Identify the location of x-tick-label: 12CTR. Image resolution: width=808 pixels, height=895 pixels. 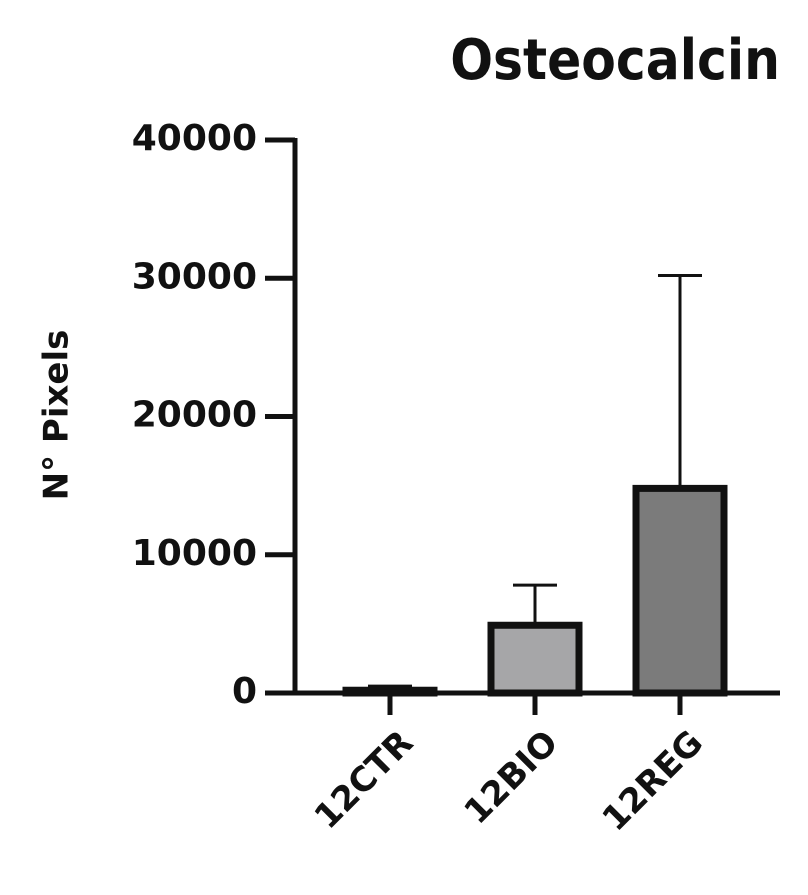
(364, 780).